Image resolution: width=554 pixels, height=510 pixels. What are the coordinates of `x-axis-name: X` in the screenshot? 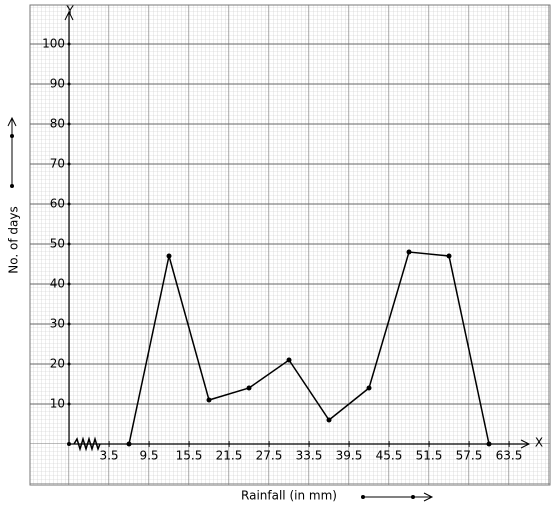 It's located at (539, 443).